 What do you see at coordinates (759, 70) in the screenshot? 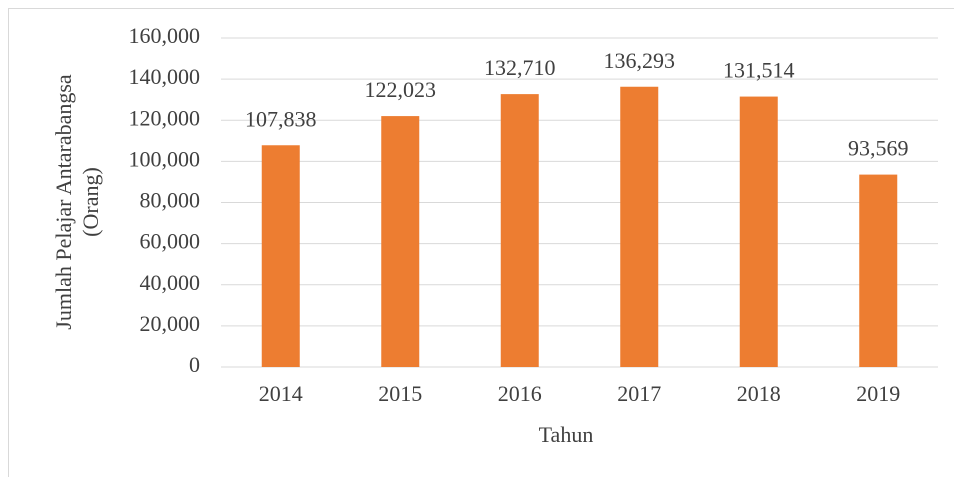
I see `data-label: 131,514` at bounding box center [759, 70].